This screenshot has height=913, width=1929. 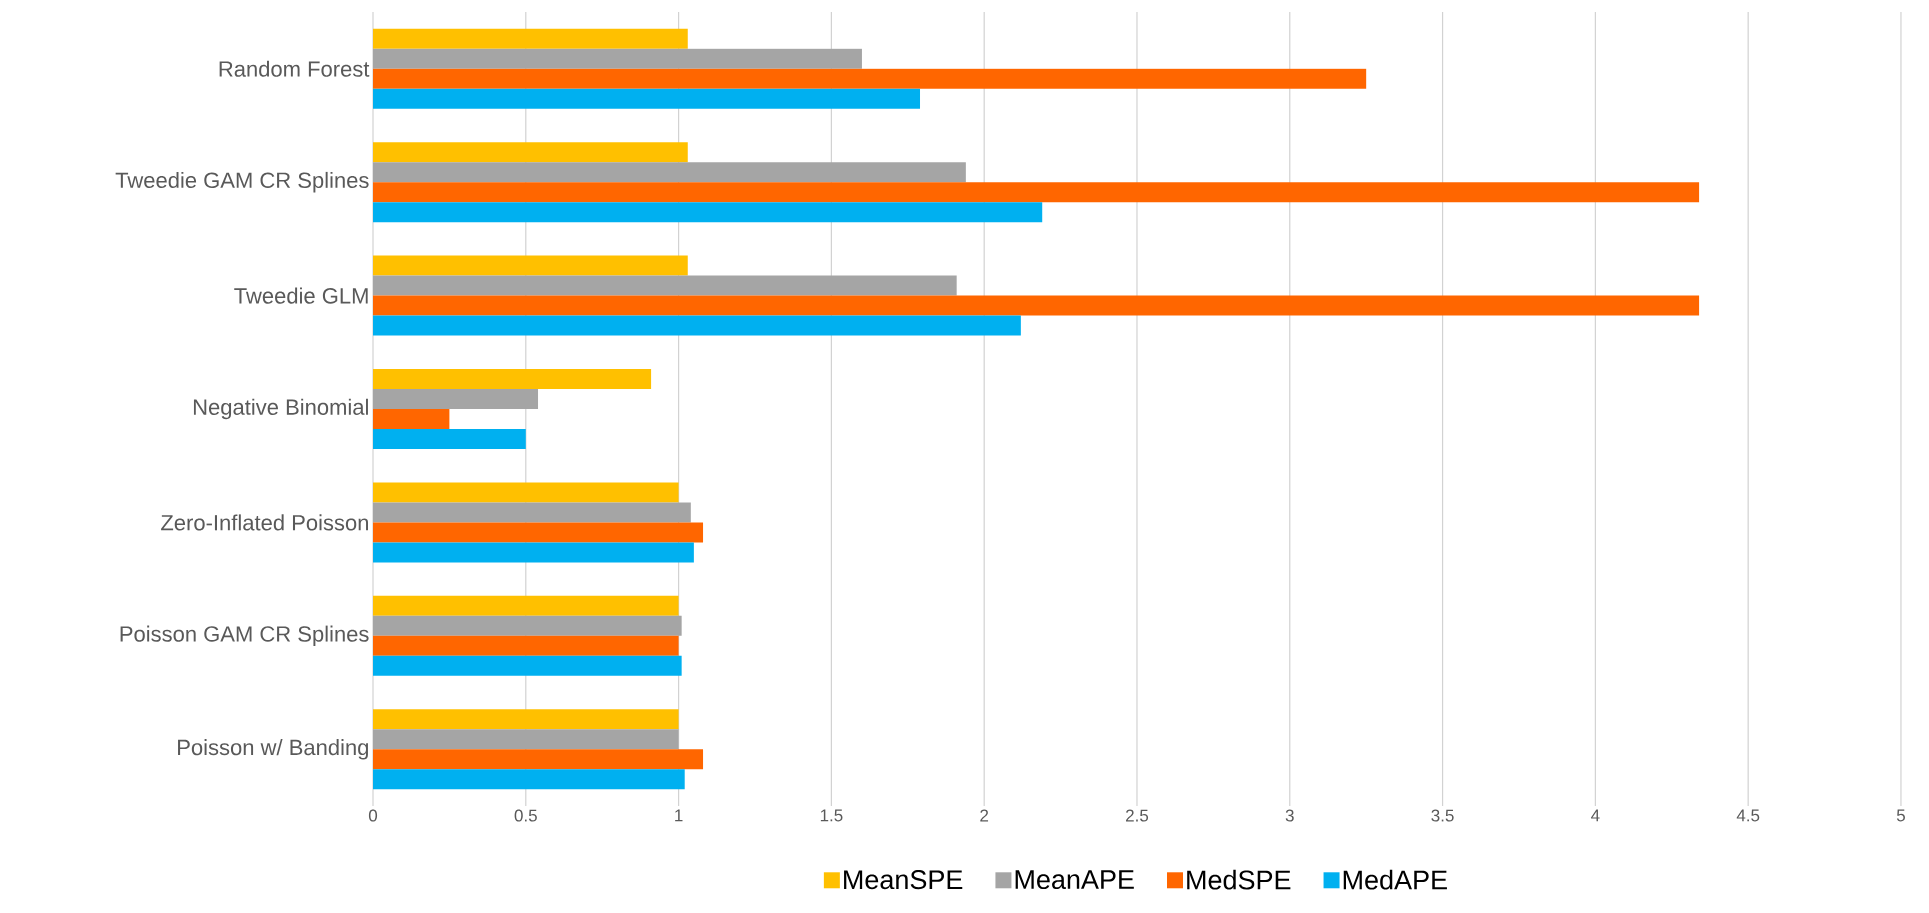 What do you see at coordinates (1595, 815) in the screenshot?
I see `x-tick-label: 4` at bounding box center [1595, 815].